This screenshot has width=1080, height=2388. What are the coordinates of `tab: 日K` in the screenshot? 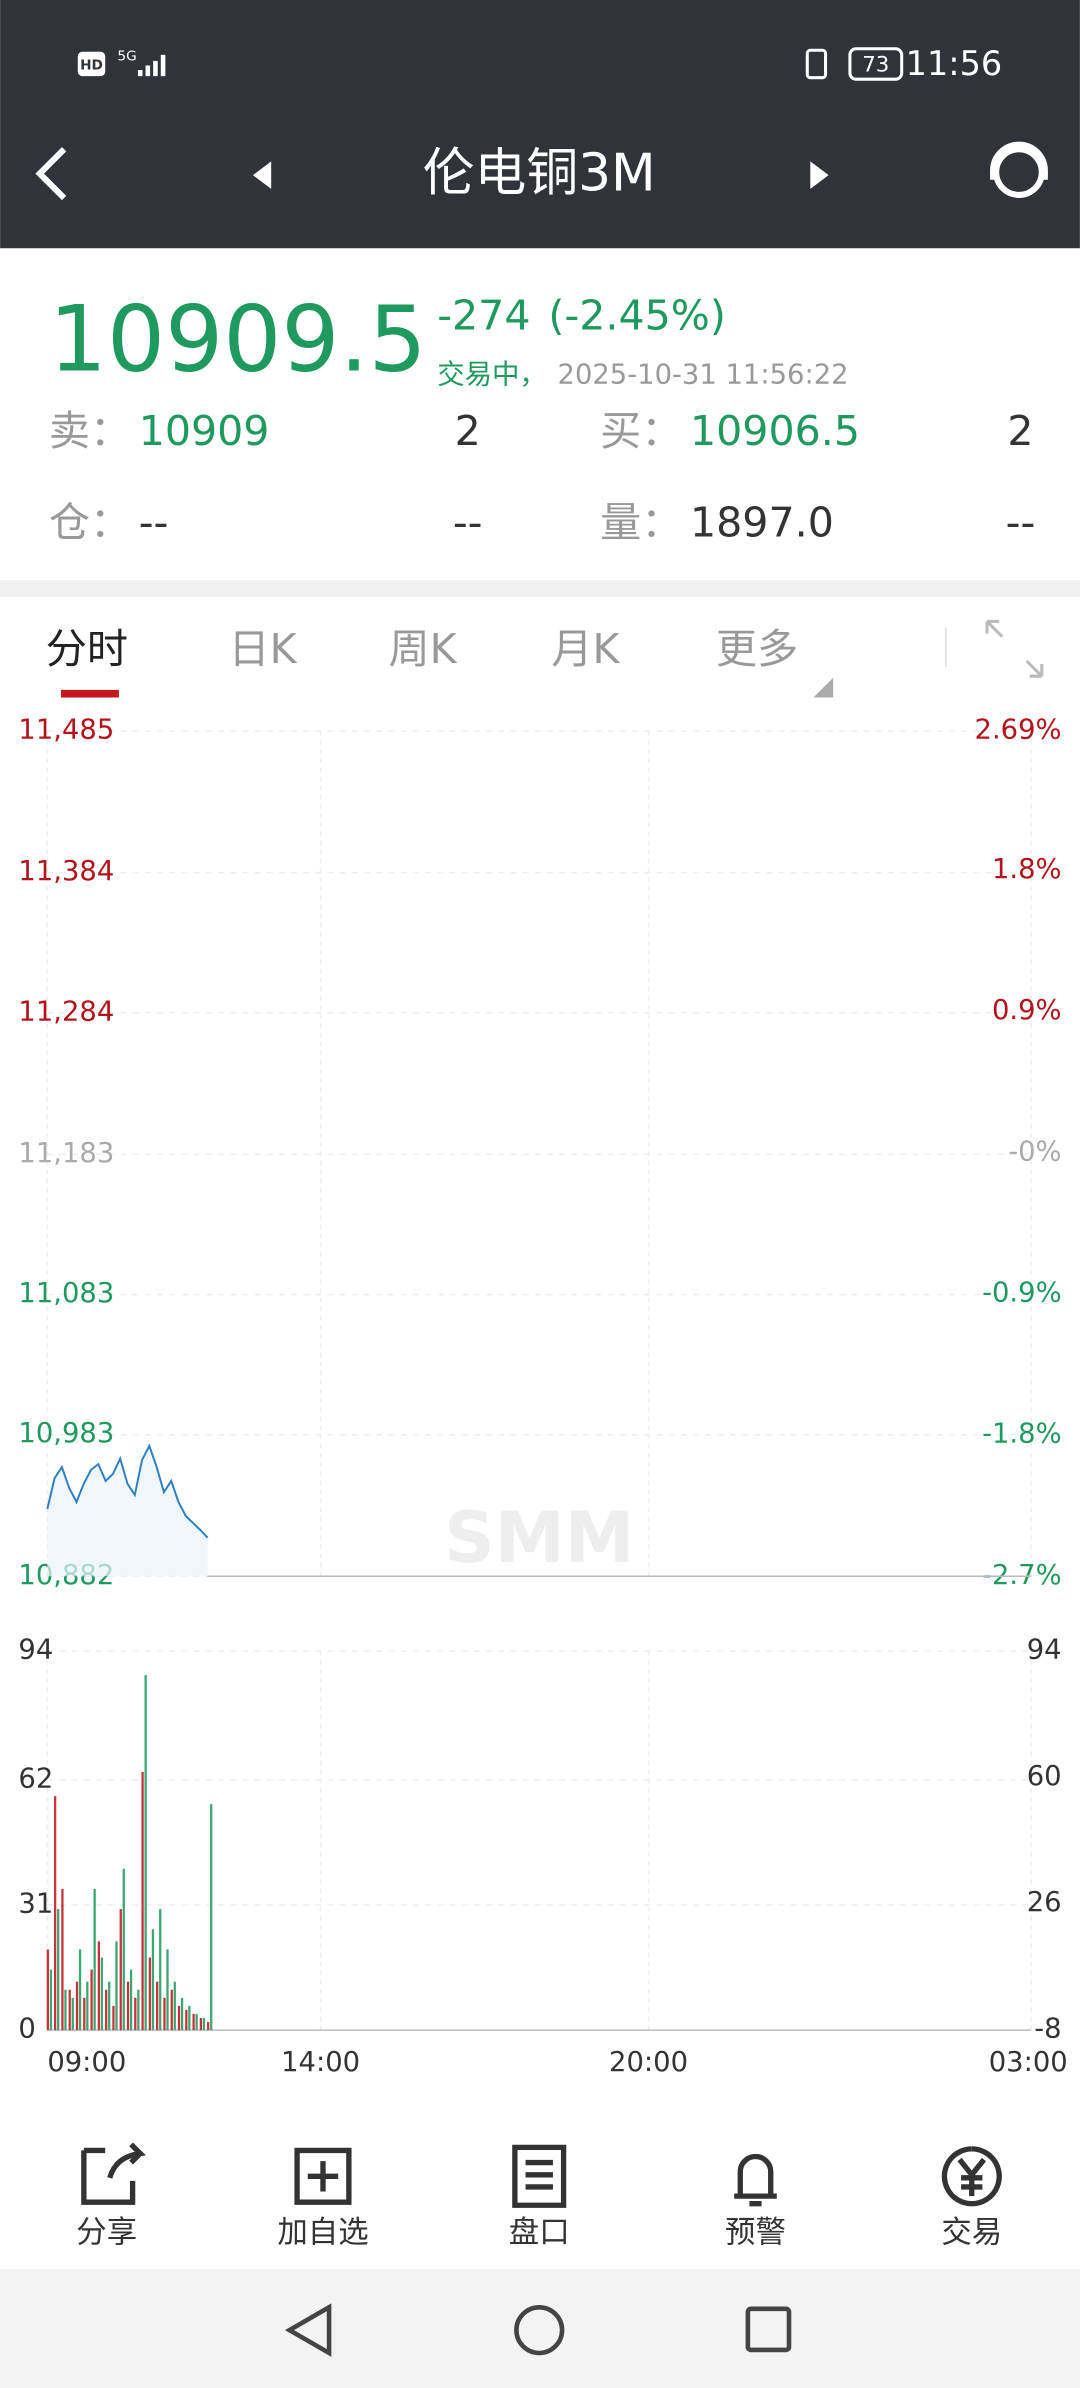 It's located at (263, 649).